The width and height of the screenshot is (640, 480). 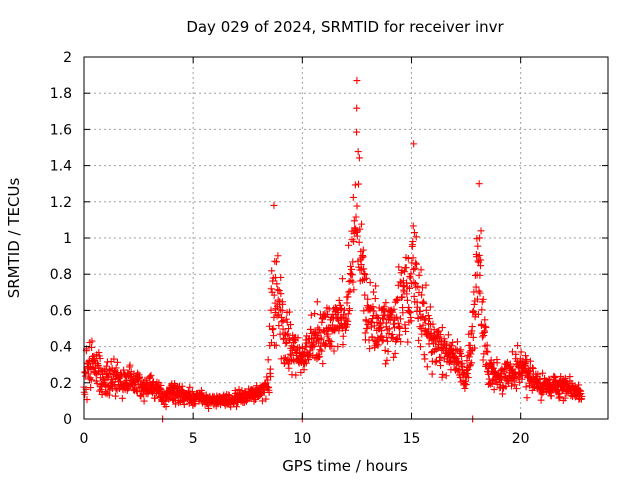 What do you see at coordinates (302, 439) in the screenshot?
I see `x-tick-label: 10` at bounding box center [302, 439].